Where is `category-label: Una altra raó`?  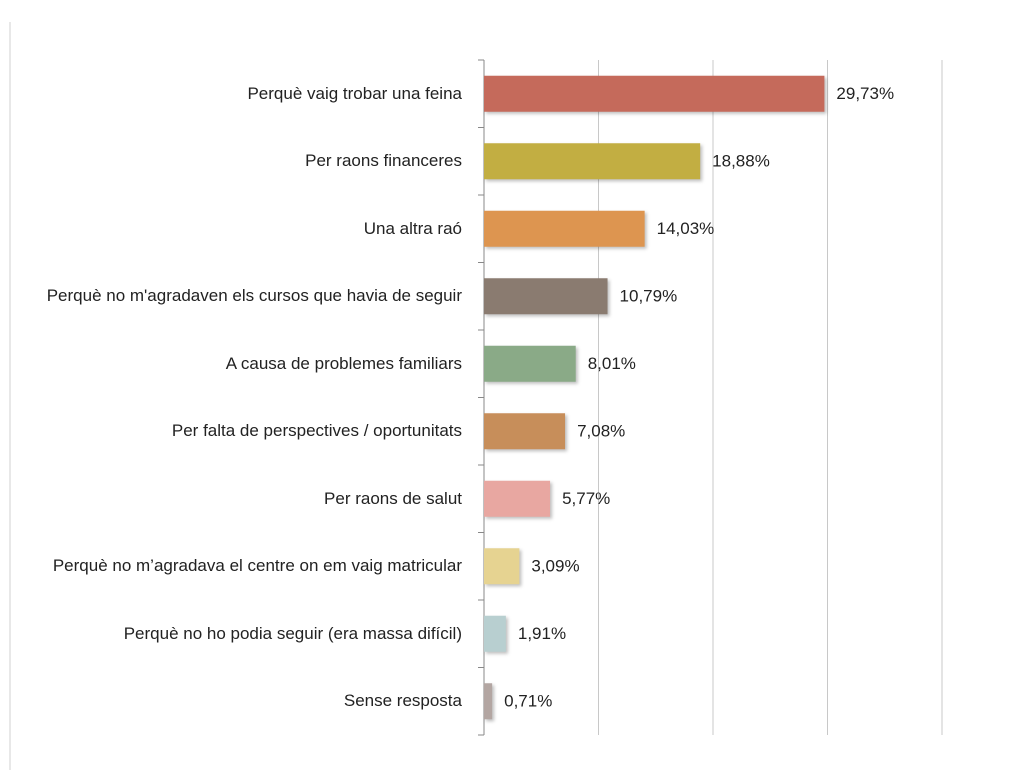 category-label: Una altra raó is located at coordinates (412, 228).